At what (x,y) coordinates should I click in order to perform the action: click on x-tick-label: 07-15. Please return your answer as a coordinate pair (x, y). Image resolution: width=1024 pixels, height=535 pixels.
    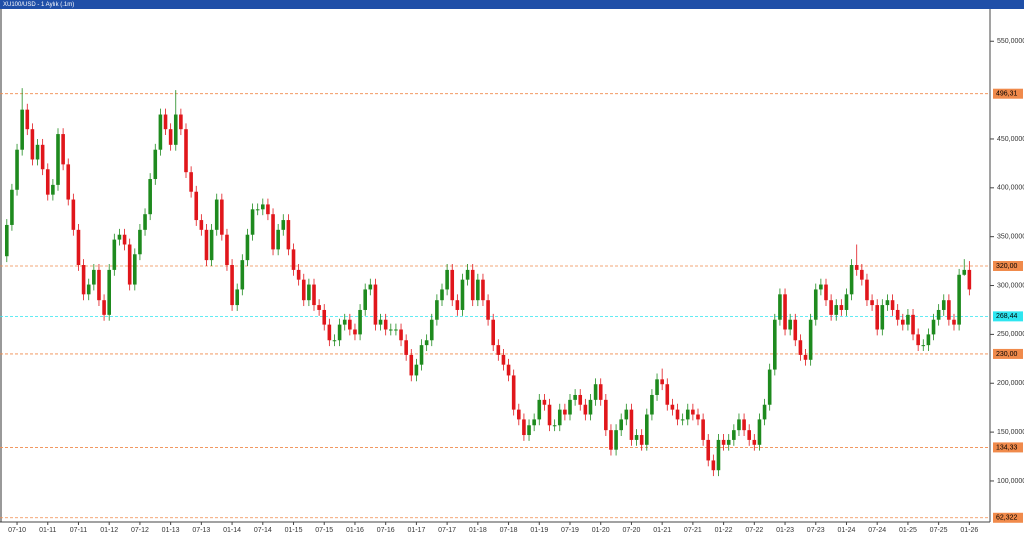
    Looking at the image, I should click on (324, 530).